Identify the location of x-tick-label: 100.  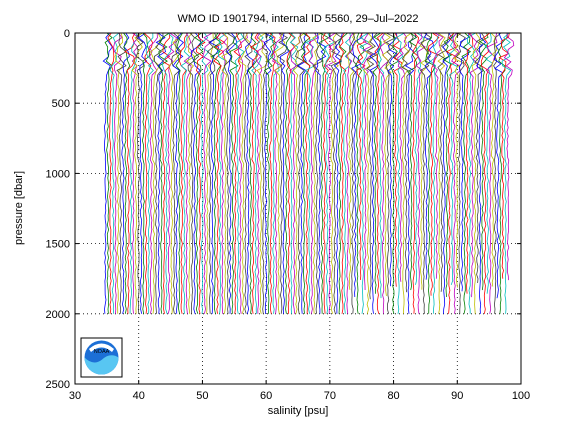
(521, 396).